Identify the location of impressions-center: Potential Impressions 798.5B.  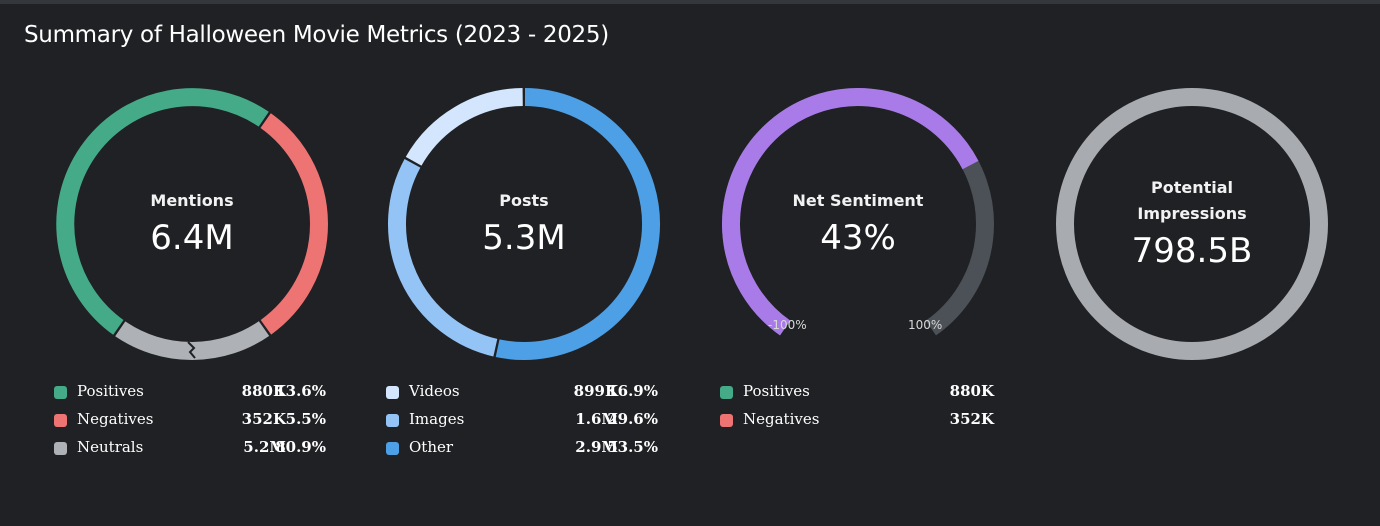
(1192, 224).